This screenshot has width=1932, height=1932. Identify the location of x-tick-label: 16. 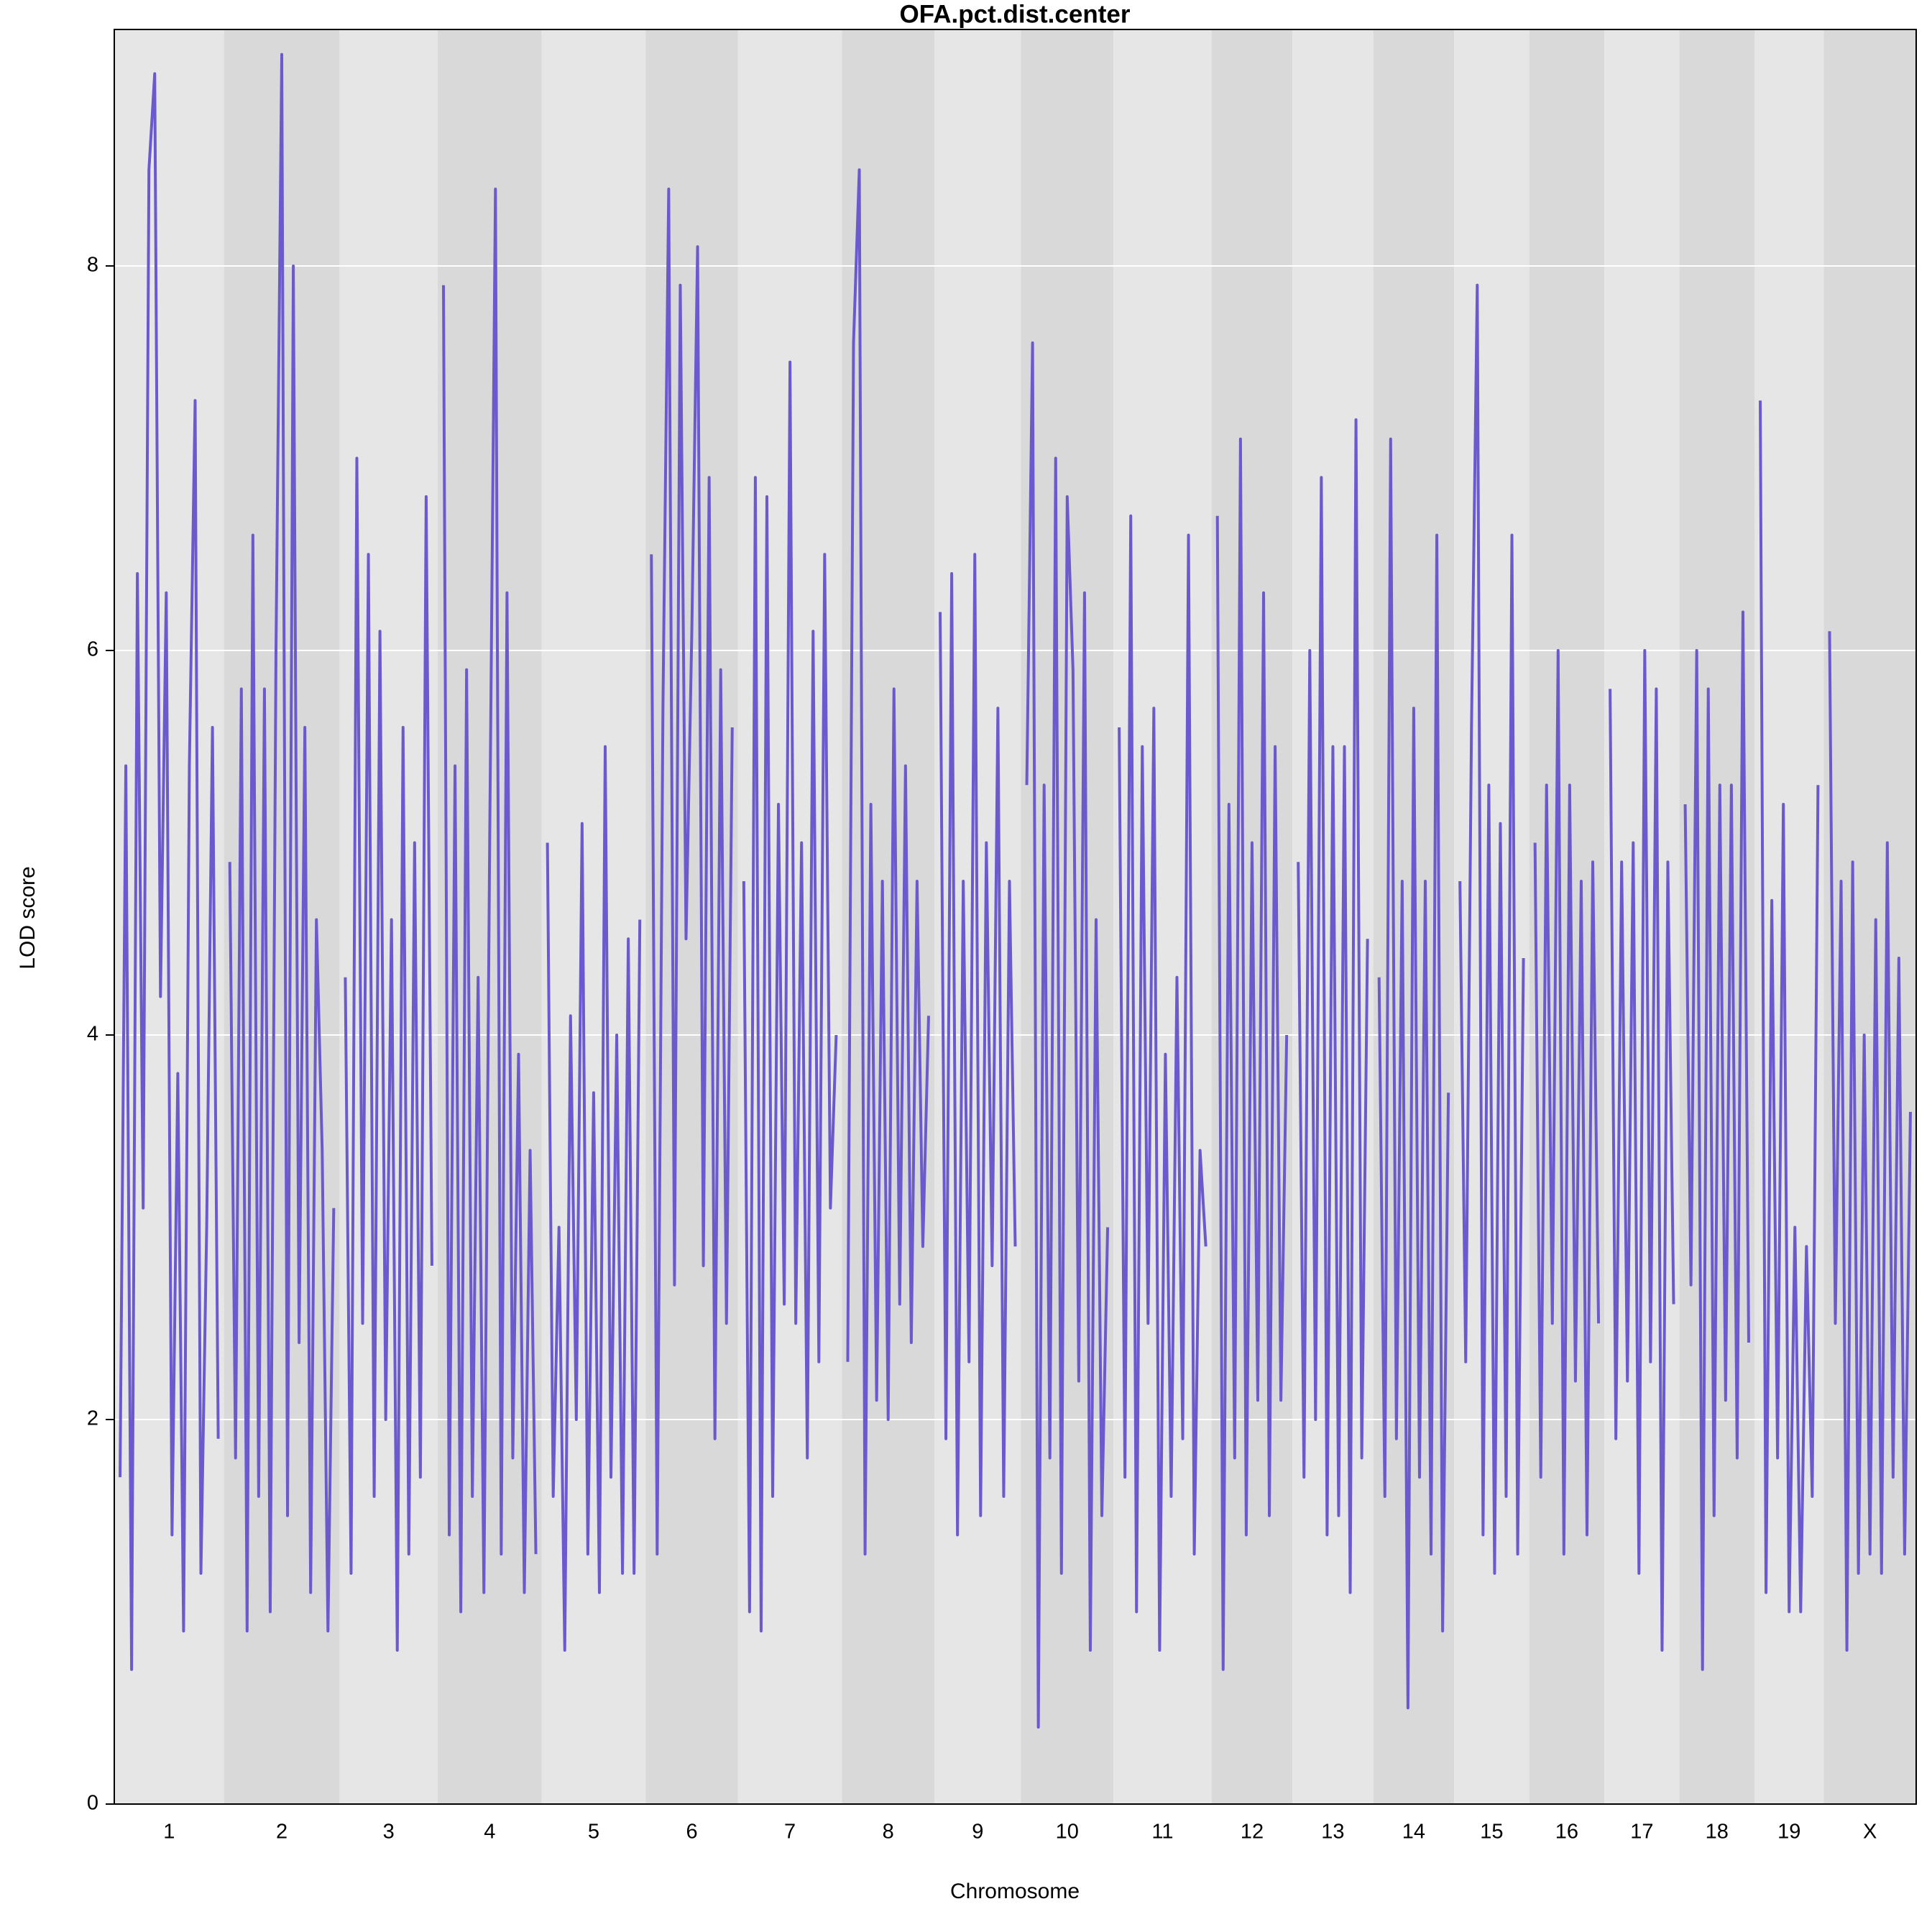
(1566, 1832).